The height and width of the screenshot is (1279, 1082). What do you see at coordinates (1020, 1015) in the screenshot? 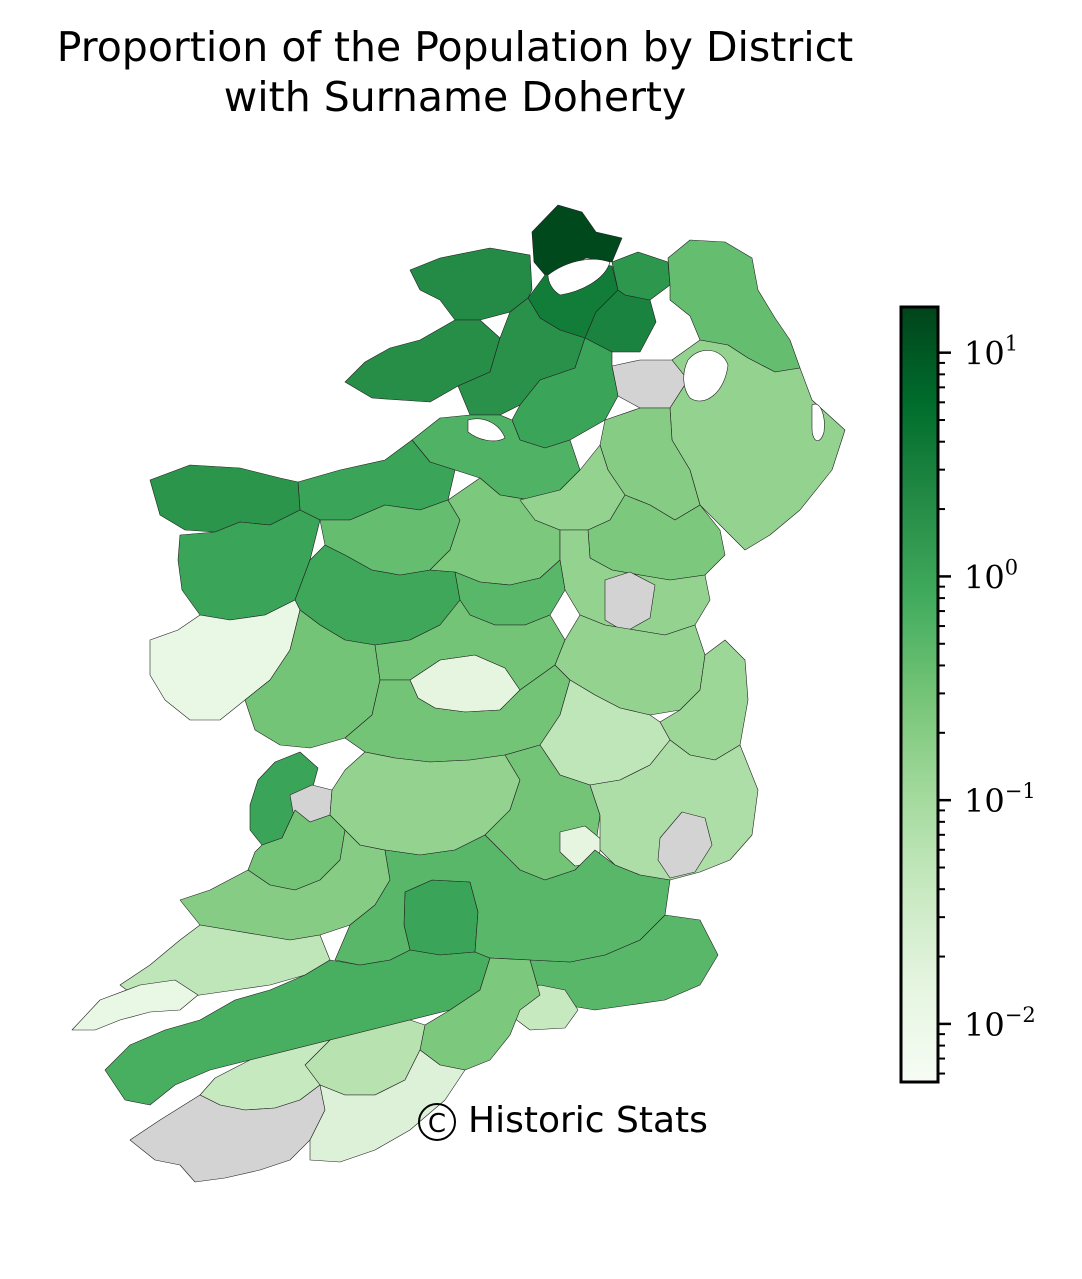
I see `tick-exponent: −2` at bounding box center [1020, 1015].